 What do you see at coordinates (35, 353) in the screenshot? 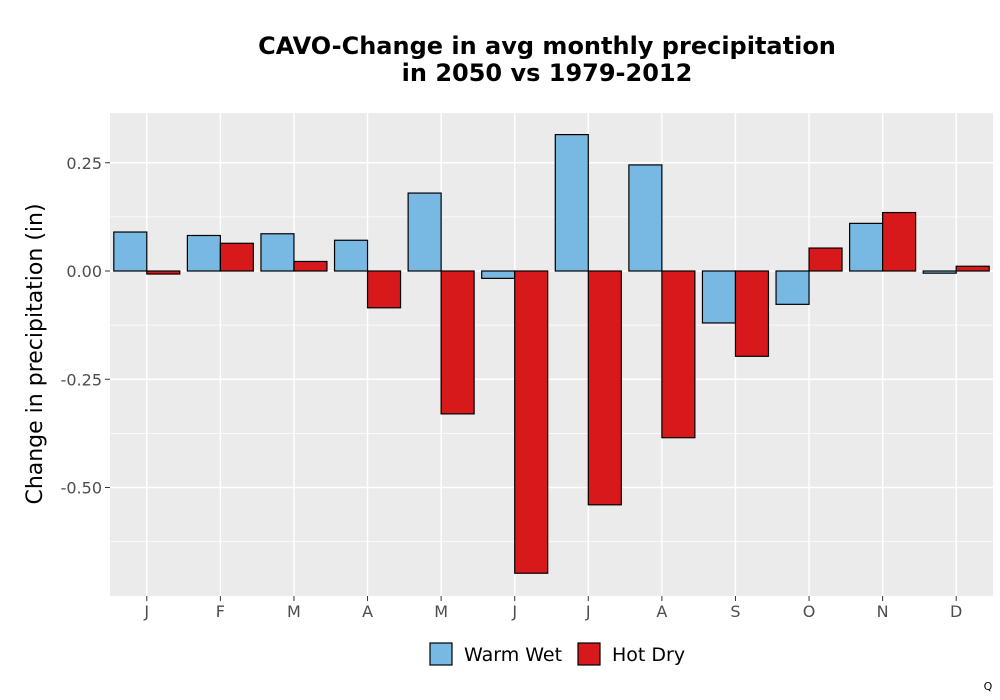
I see `y-axis-title: Change in precipitation (in)` at bounding box center [35, 353].